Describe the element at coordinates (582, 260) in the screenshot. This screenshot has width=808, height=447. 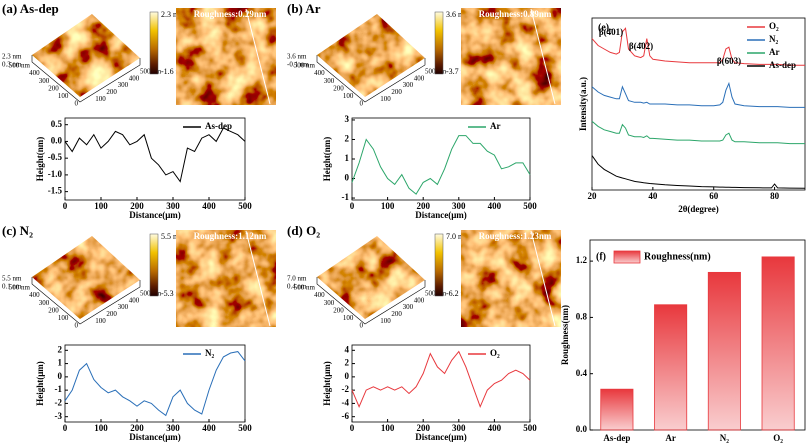
I see `y-tick-label: 1.2` at that location.